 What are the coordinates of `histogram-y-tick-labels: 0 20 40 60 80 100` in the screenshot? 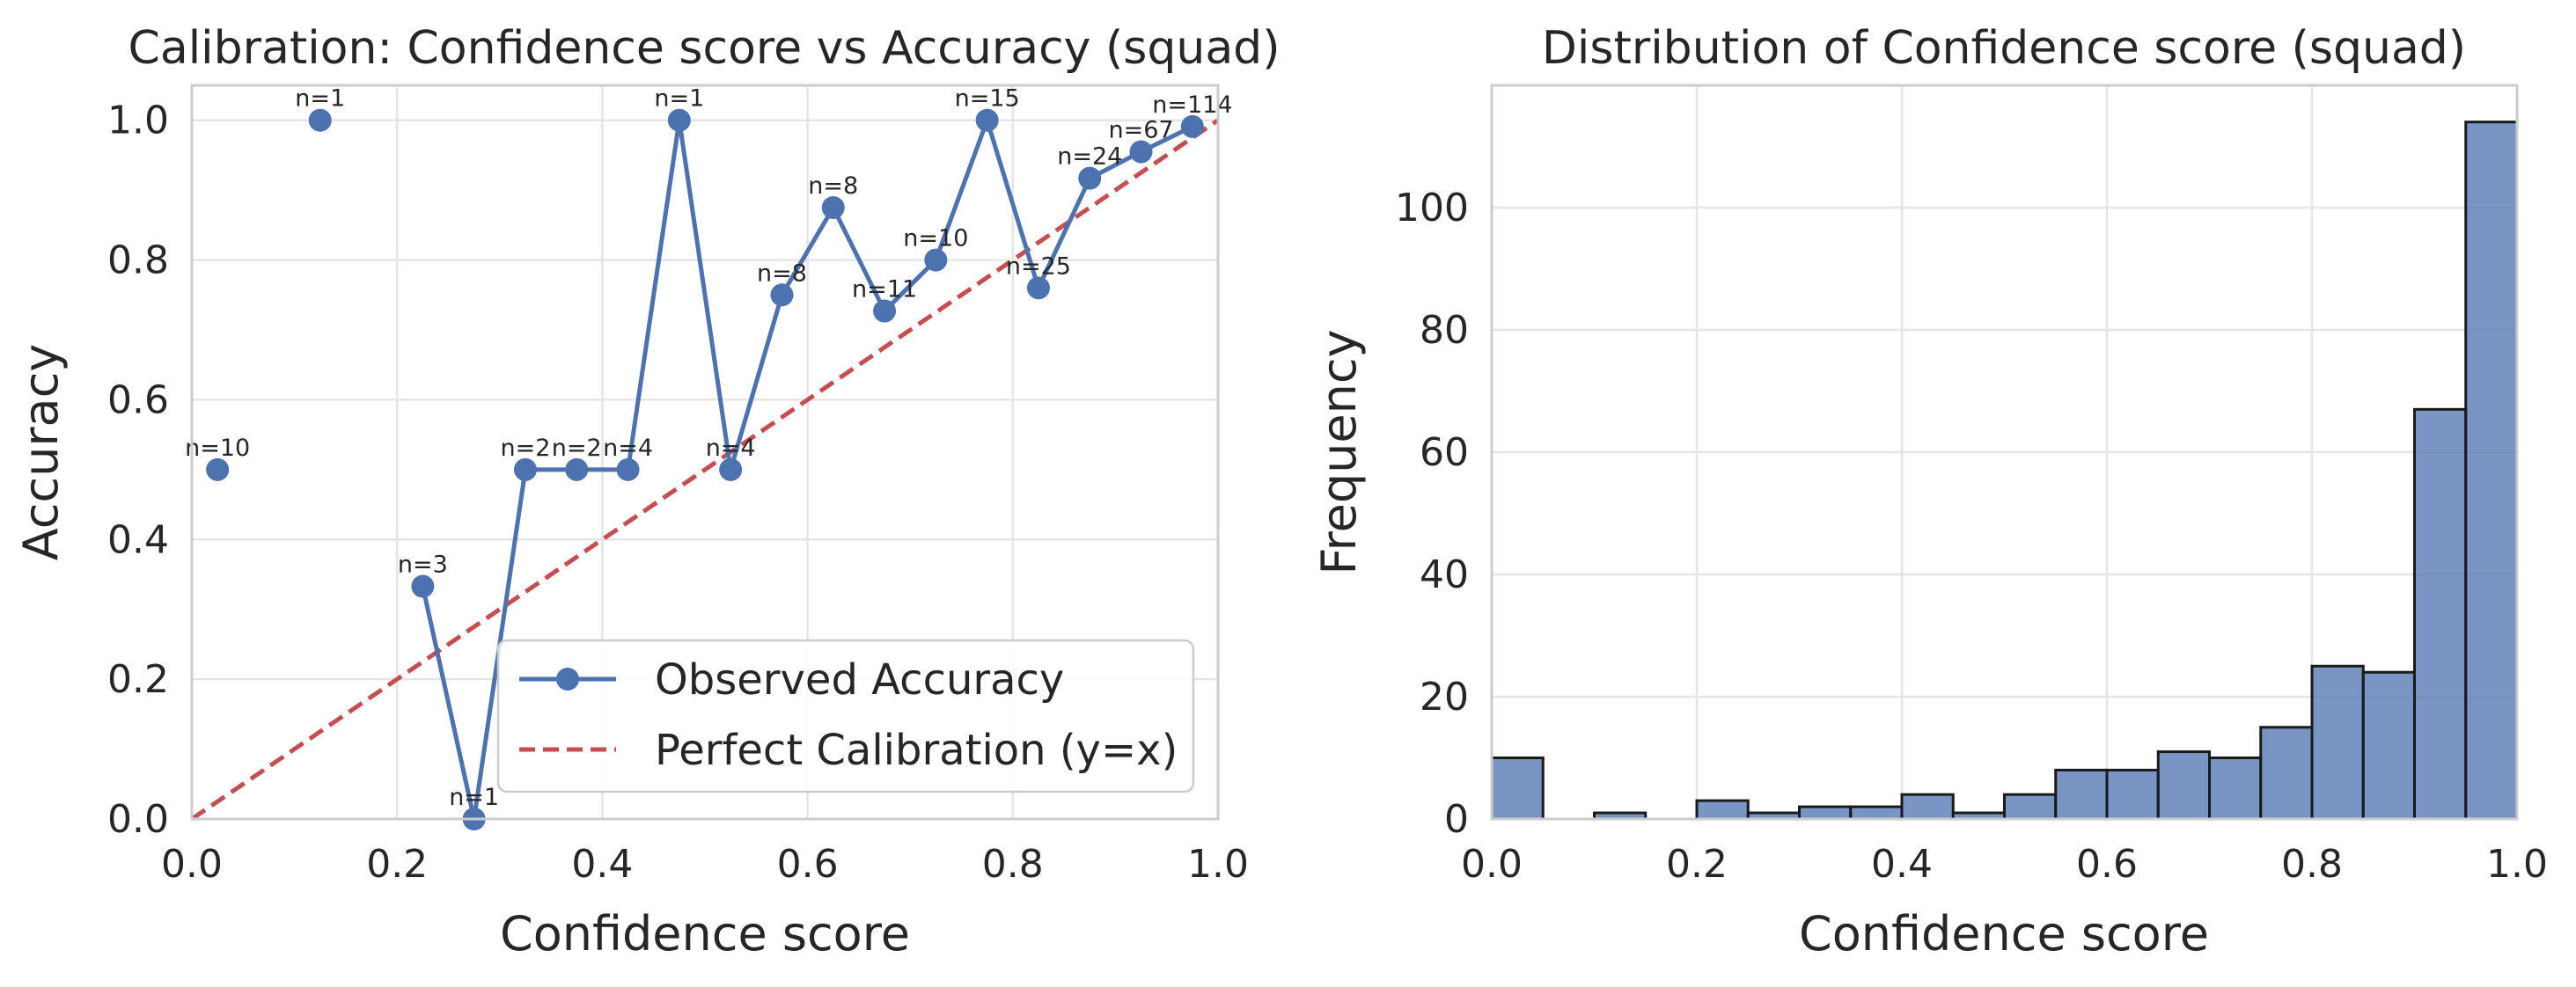 It's located at (1432, 514).